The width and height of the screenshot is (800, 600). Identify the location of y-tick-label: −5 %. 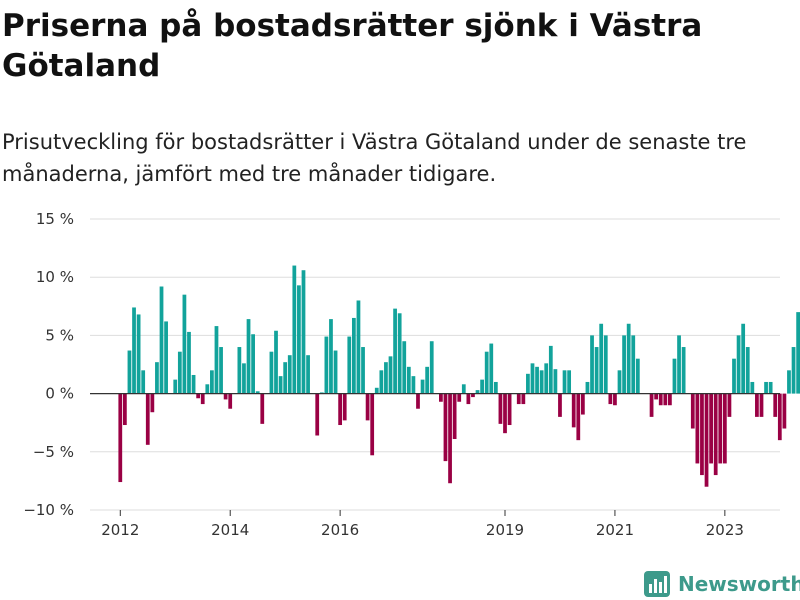
(53, 452).